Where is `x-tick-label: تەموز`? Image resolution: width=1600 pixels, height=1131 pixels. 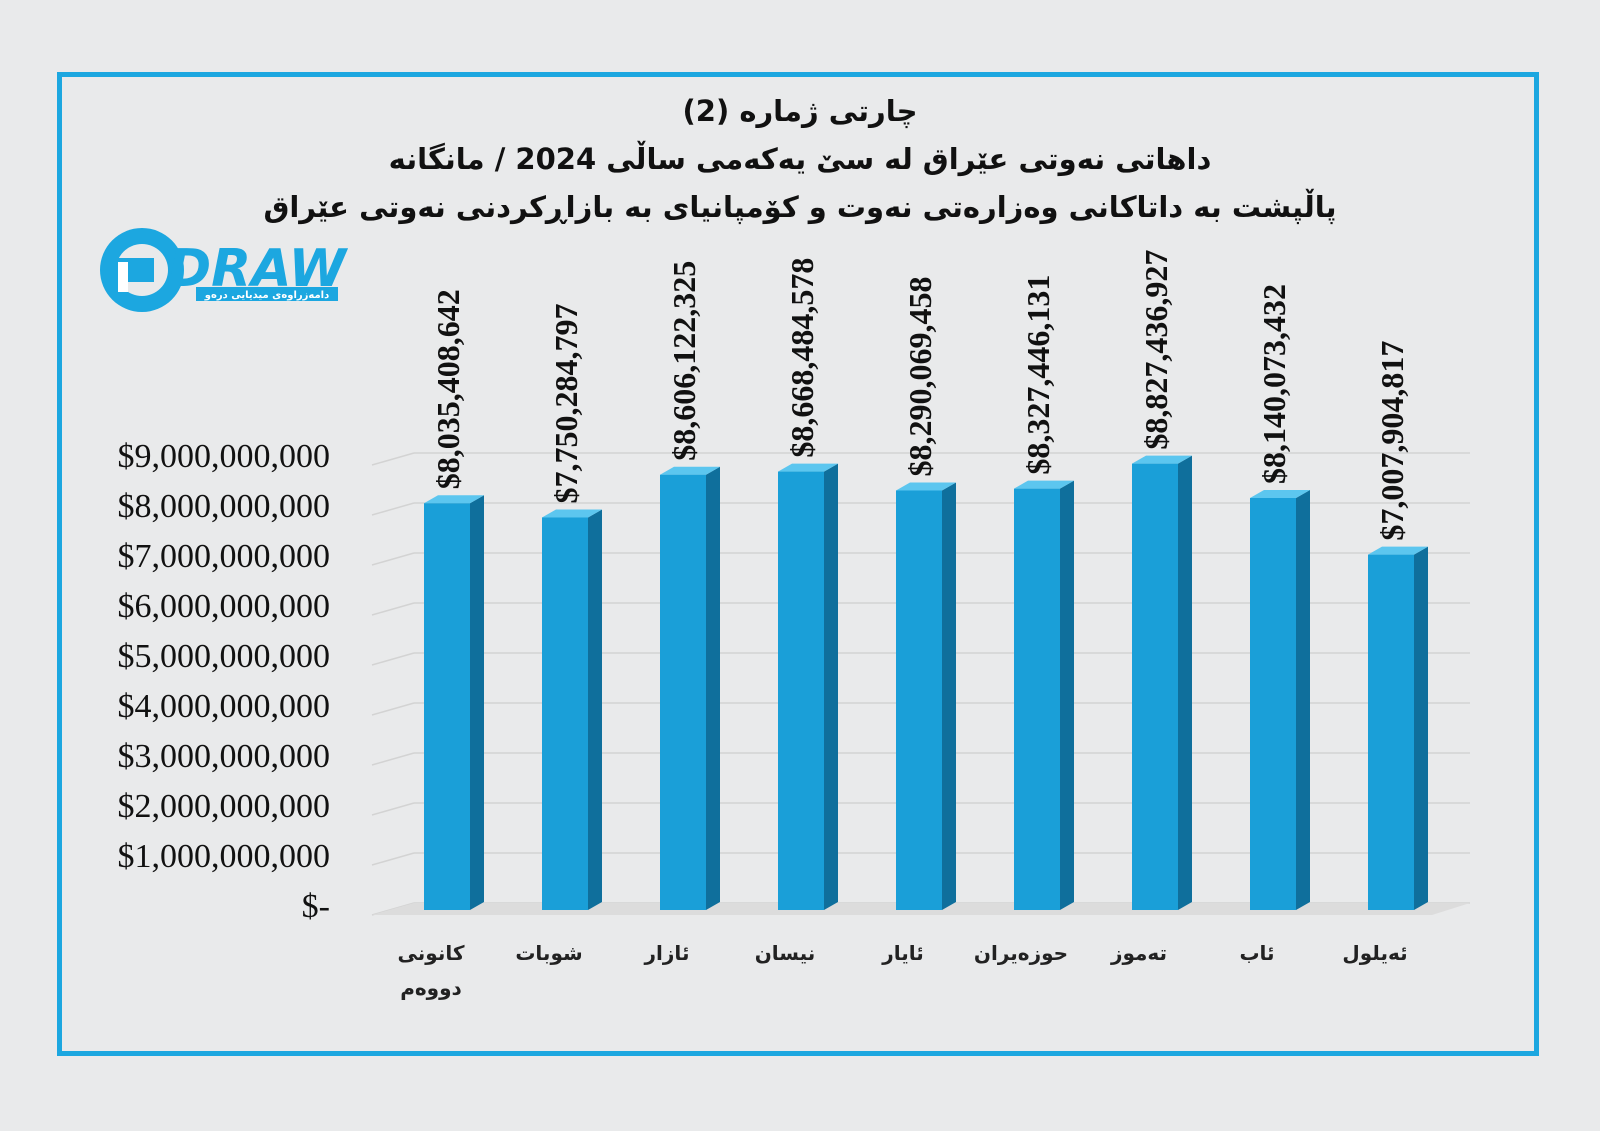 x-tick-label: تەموز is located at coordinates (1138, 953).